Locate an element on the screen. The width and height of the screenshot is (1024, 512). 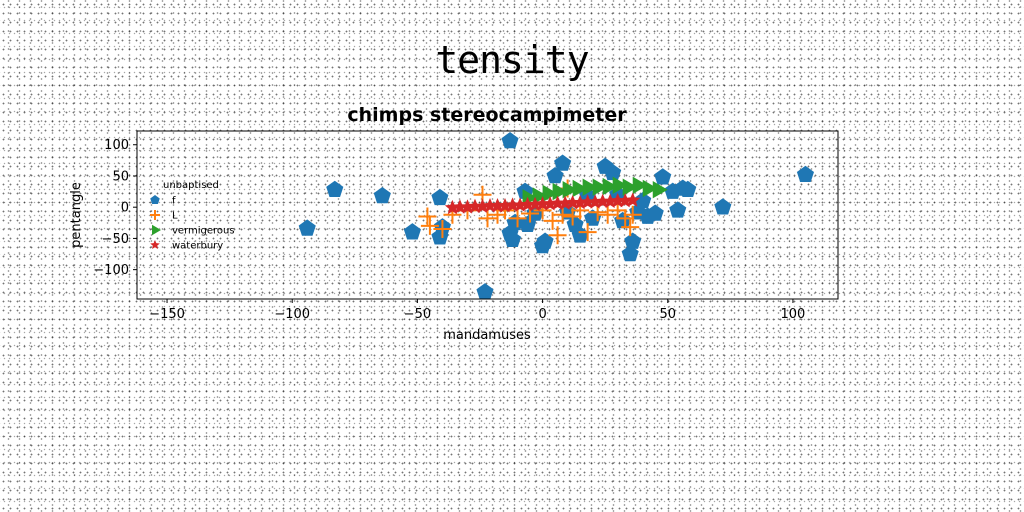
series-waterbury is located at coordinates (542, 203).